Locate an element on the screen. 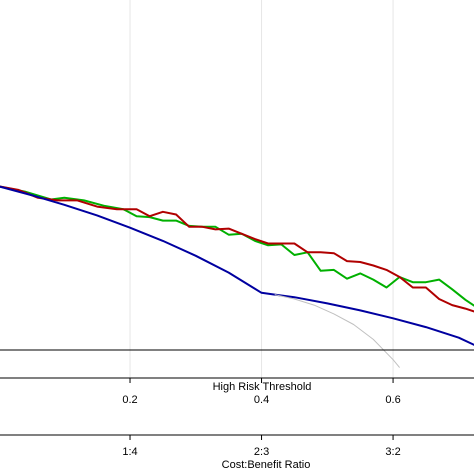 The height and width of the screenshot is (474, 474). x-axis-ticks: 0.20.40.60.8 is located at coordinates (261, 392).